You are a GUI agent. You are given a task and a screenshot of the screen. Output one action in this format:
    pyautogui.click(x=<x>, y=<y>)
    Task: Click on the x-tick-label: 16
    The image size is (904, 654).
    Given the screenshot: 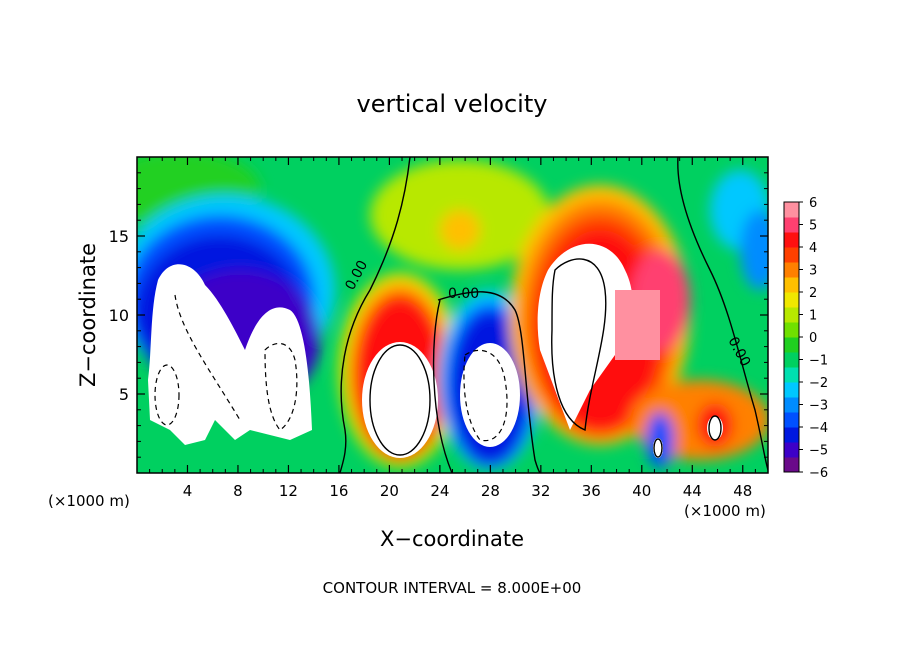 What is the action you would take?
    pyautogui.click(x=338, y=491)
    